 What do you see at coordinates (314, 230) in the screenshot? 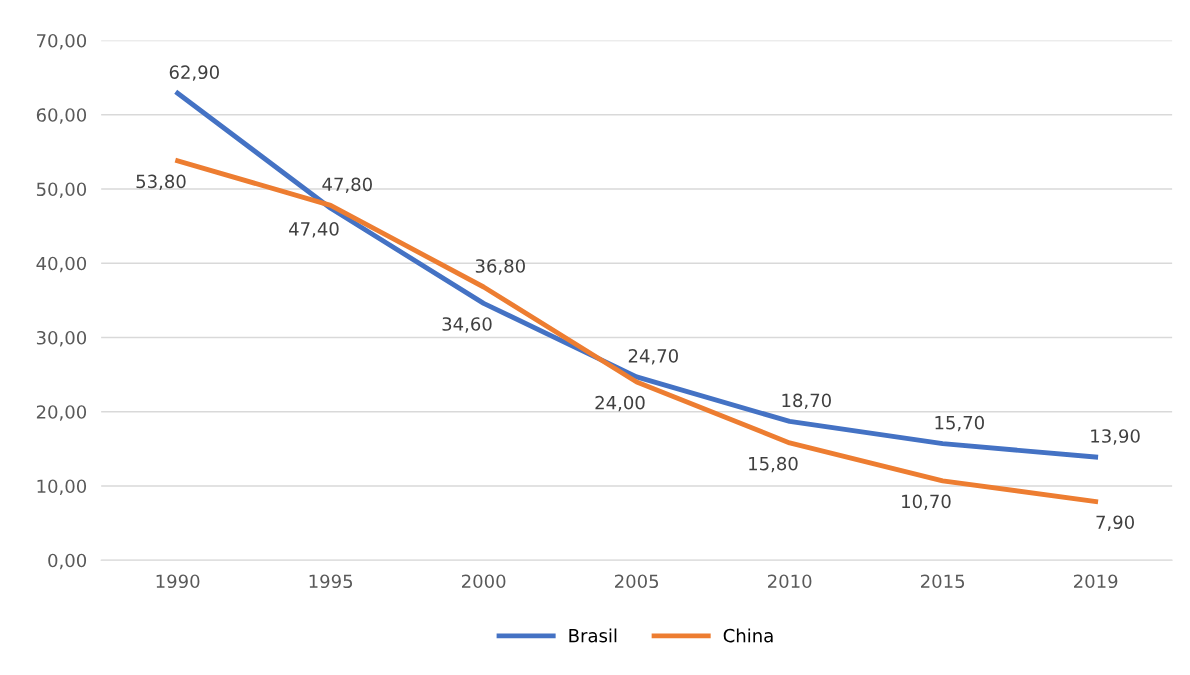
I see `data-label: 47,40` at bounding box center [314, 230].